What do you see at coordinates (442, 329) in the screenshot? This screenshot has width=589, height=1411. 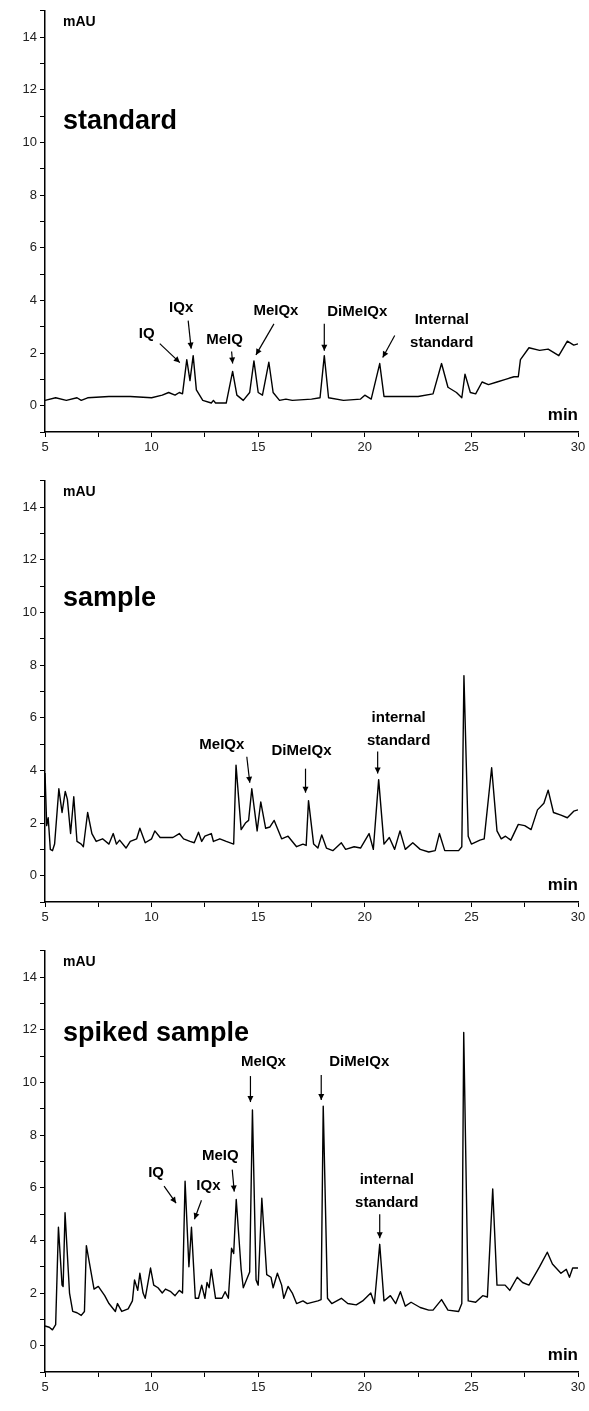 I see `annotation: Internal standard` at bounding box center [442, 329].